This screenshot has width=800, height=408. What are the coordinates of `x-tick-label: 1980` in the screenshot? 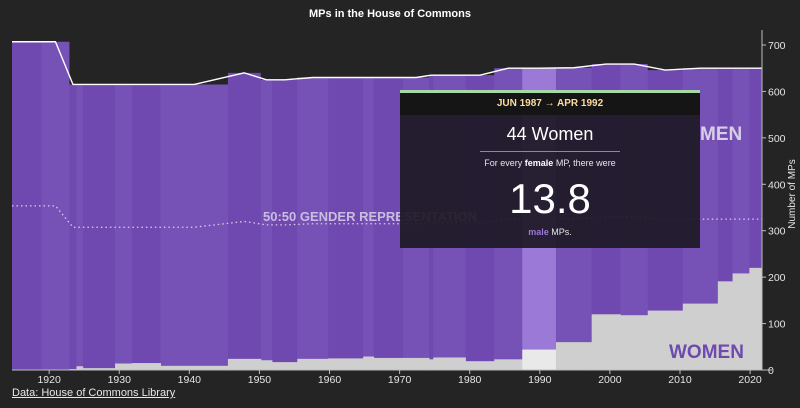 It's located at (470, 380).